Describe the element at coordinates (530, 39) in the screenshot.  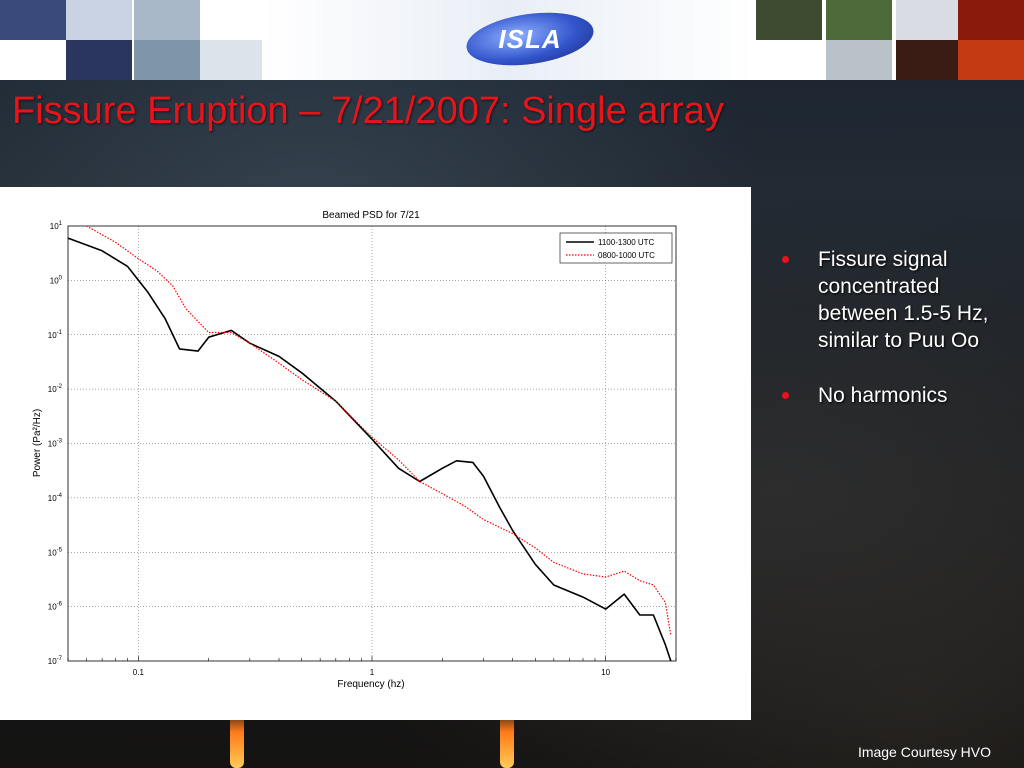
I see `isla-logo-text: ISLA` at that location.